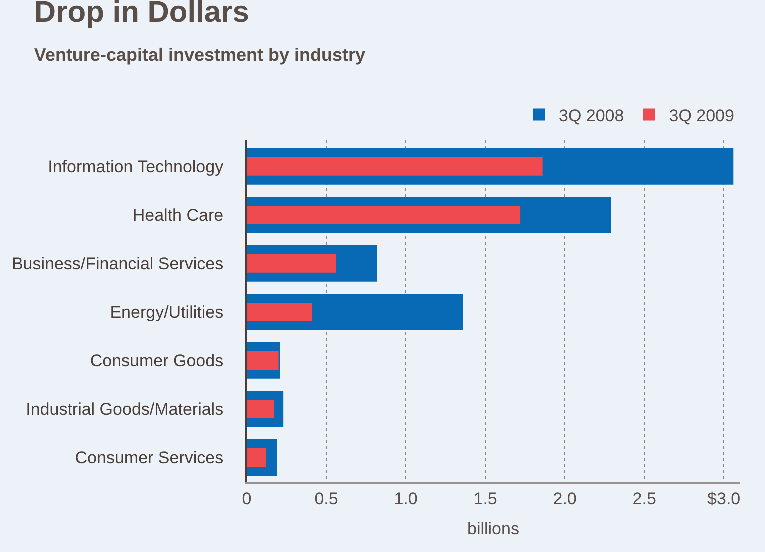 The width and height of the screenshot is (765, 552). What do you see at coordinates (125, 410) in the screenshot?
I see `y-tick-label: Industrial Goods/Materials` at bounding box center [125, 410].